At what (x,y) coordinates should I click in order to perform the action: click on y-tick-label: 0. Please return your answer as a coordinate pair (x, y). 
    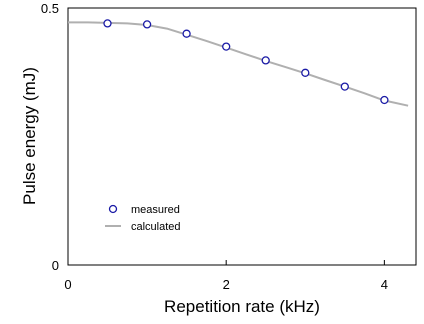
    Looking at the image, I should click on (55, 265).